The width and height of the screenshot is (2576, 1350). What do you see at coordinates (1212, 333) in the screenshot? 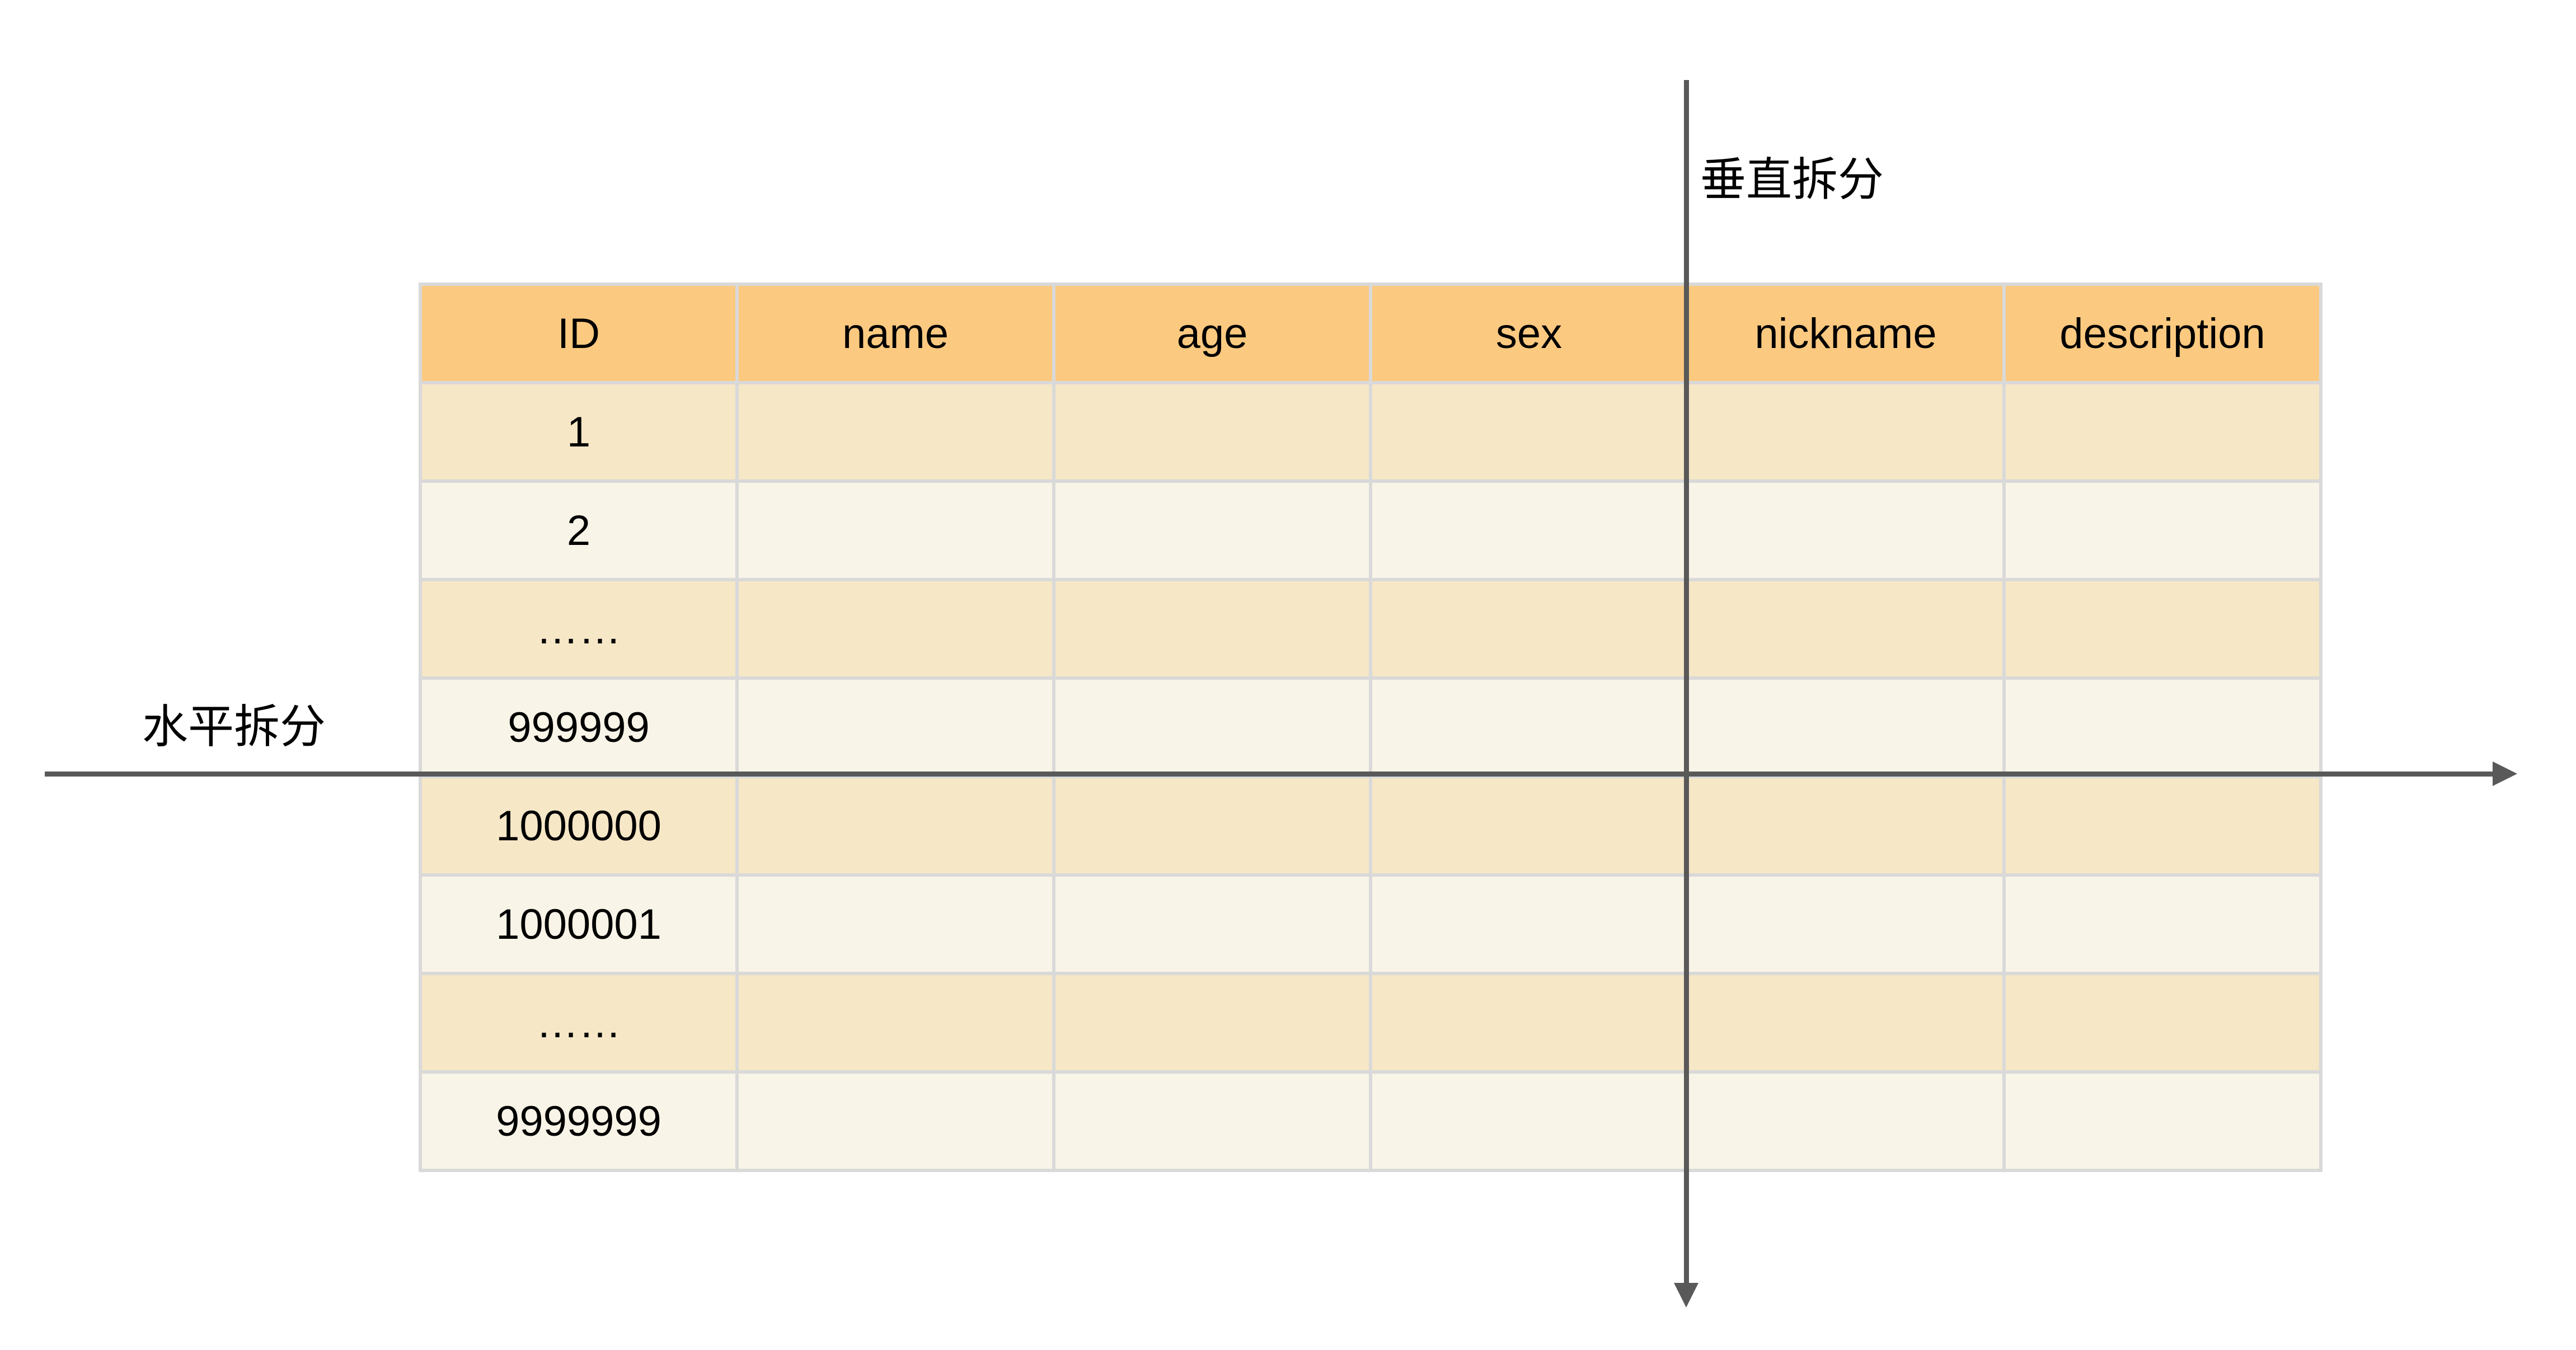
I see `column-header-age: age` at bounding box center [1212, 333].